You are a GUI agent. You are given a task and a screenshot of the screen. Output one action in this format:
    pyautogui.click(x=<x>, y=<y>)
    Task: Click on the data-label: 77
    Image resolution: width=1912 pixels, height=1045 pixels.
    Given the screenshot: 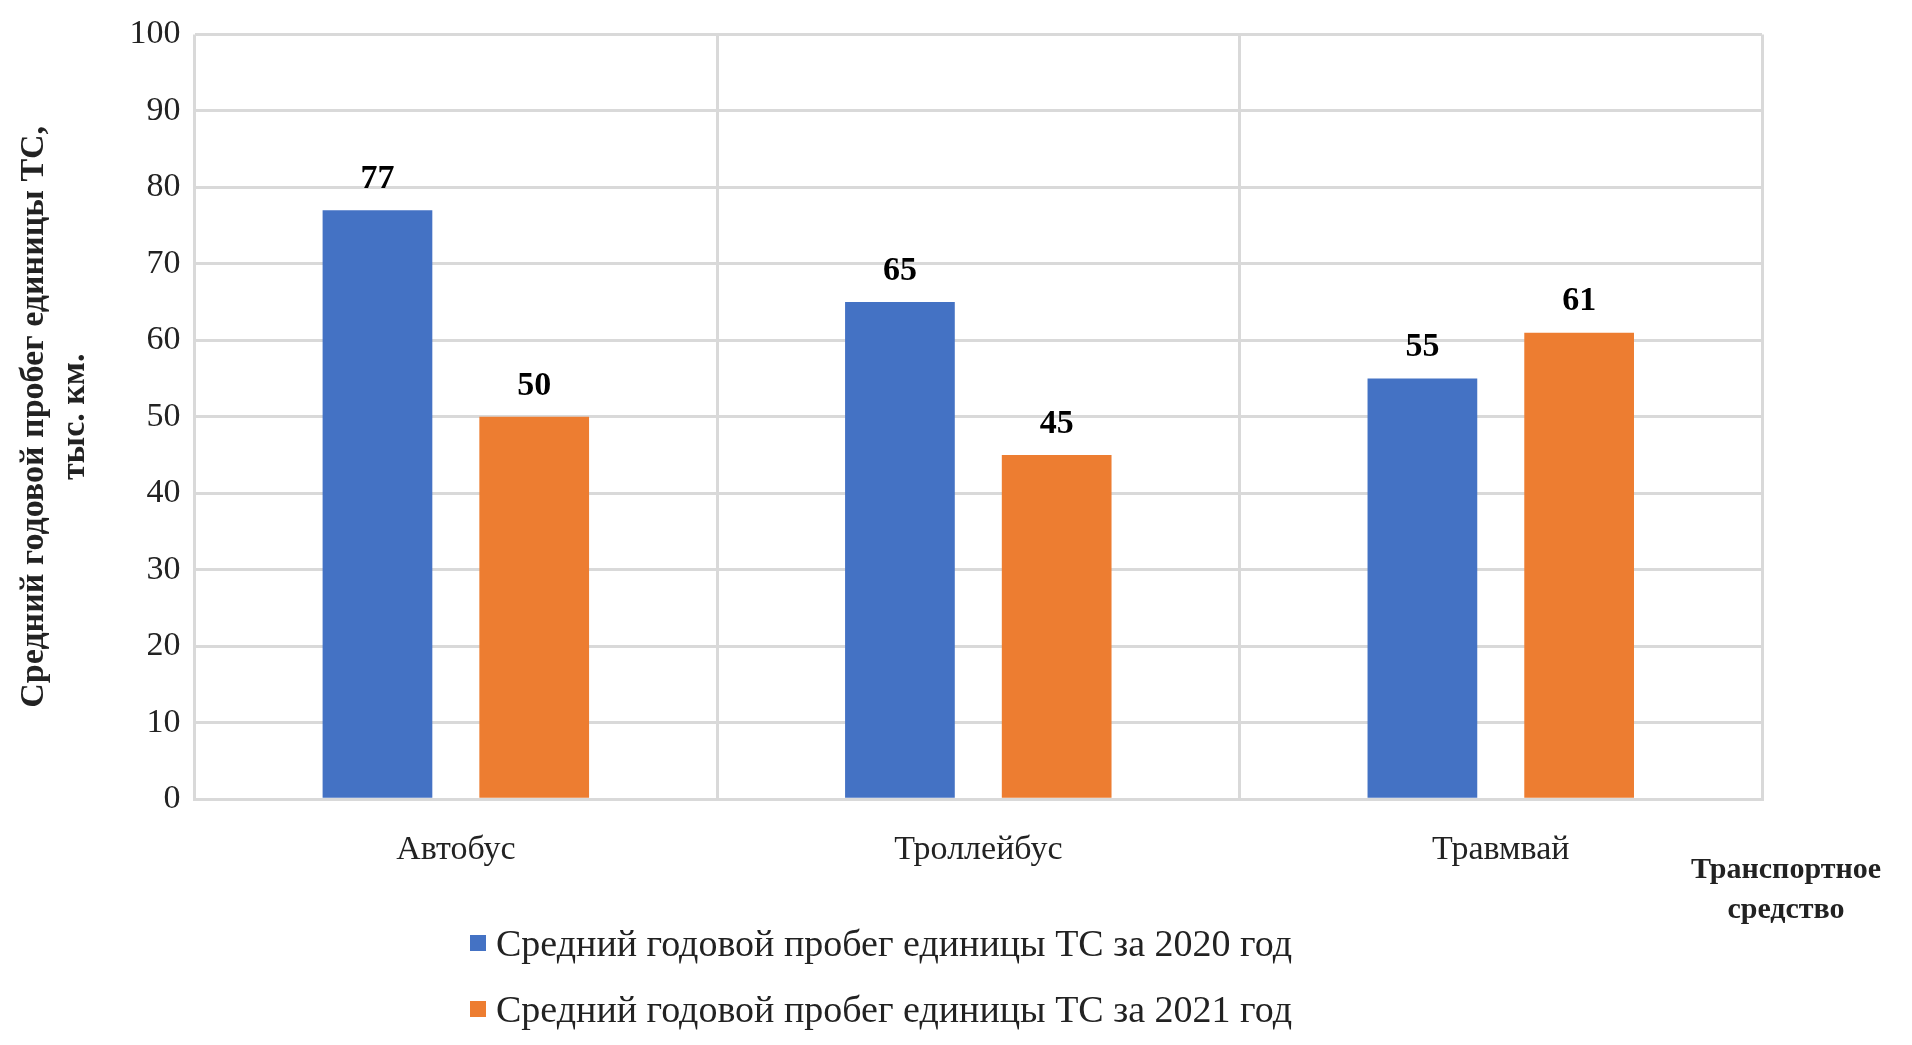 What is the action you would take?
    pyautogui.click(x=377, y=177)
    